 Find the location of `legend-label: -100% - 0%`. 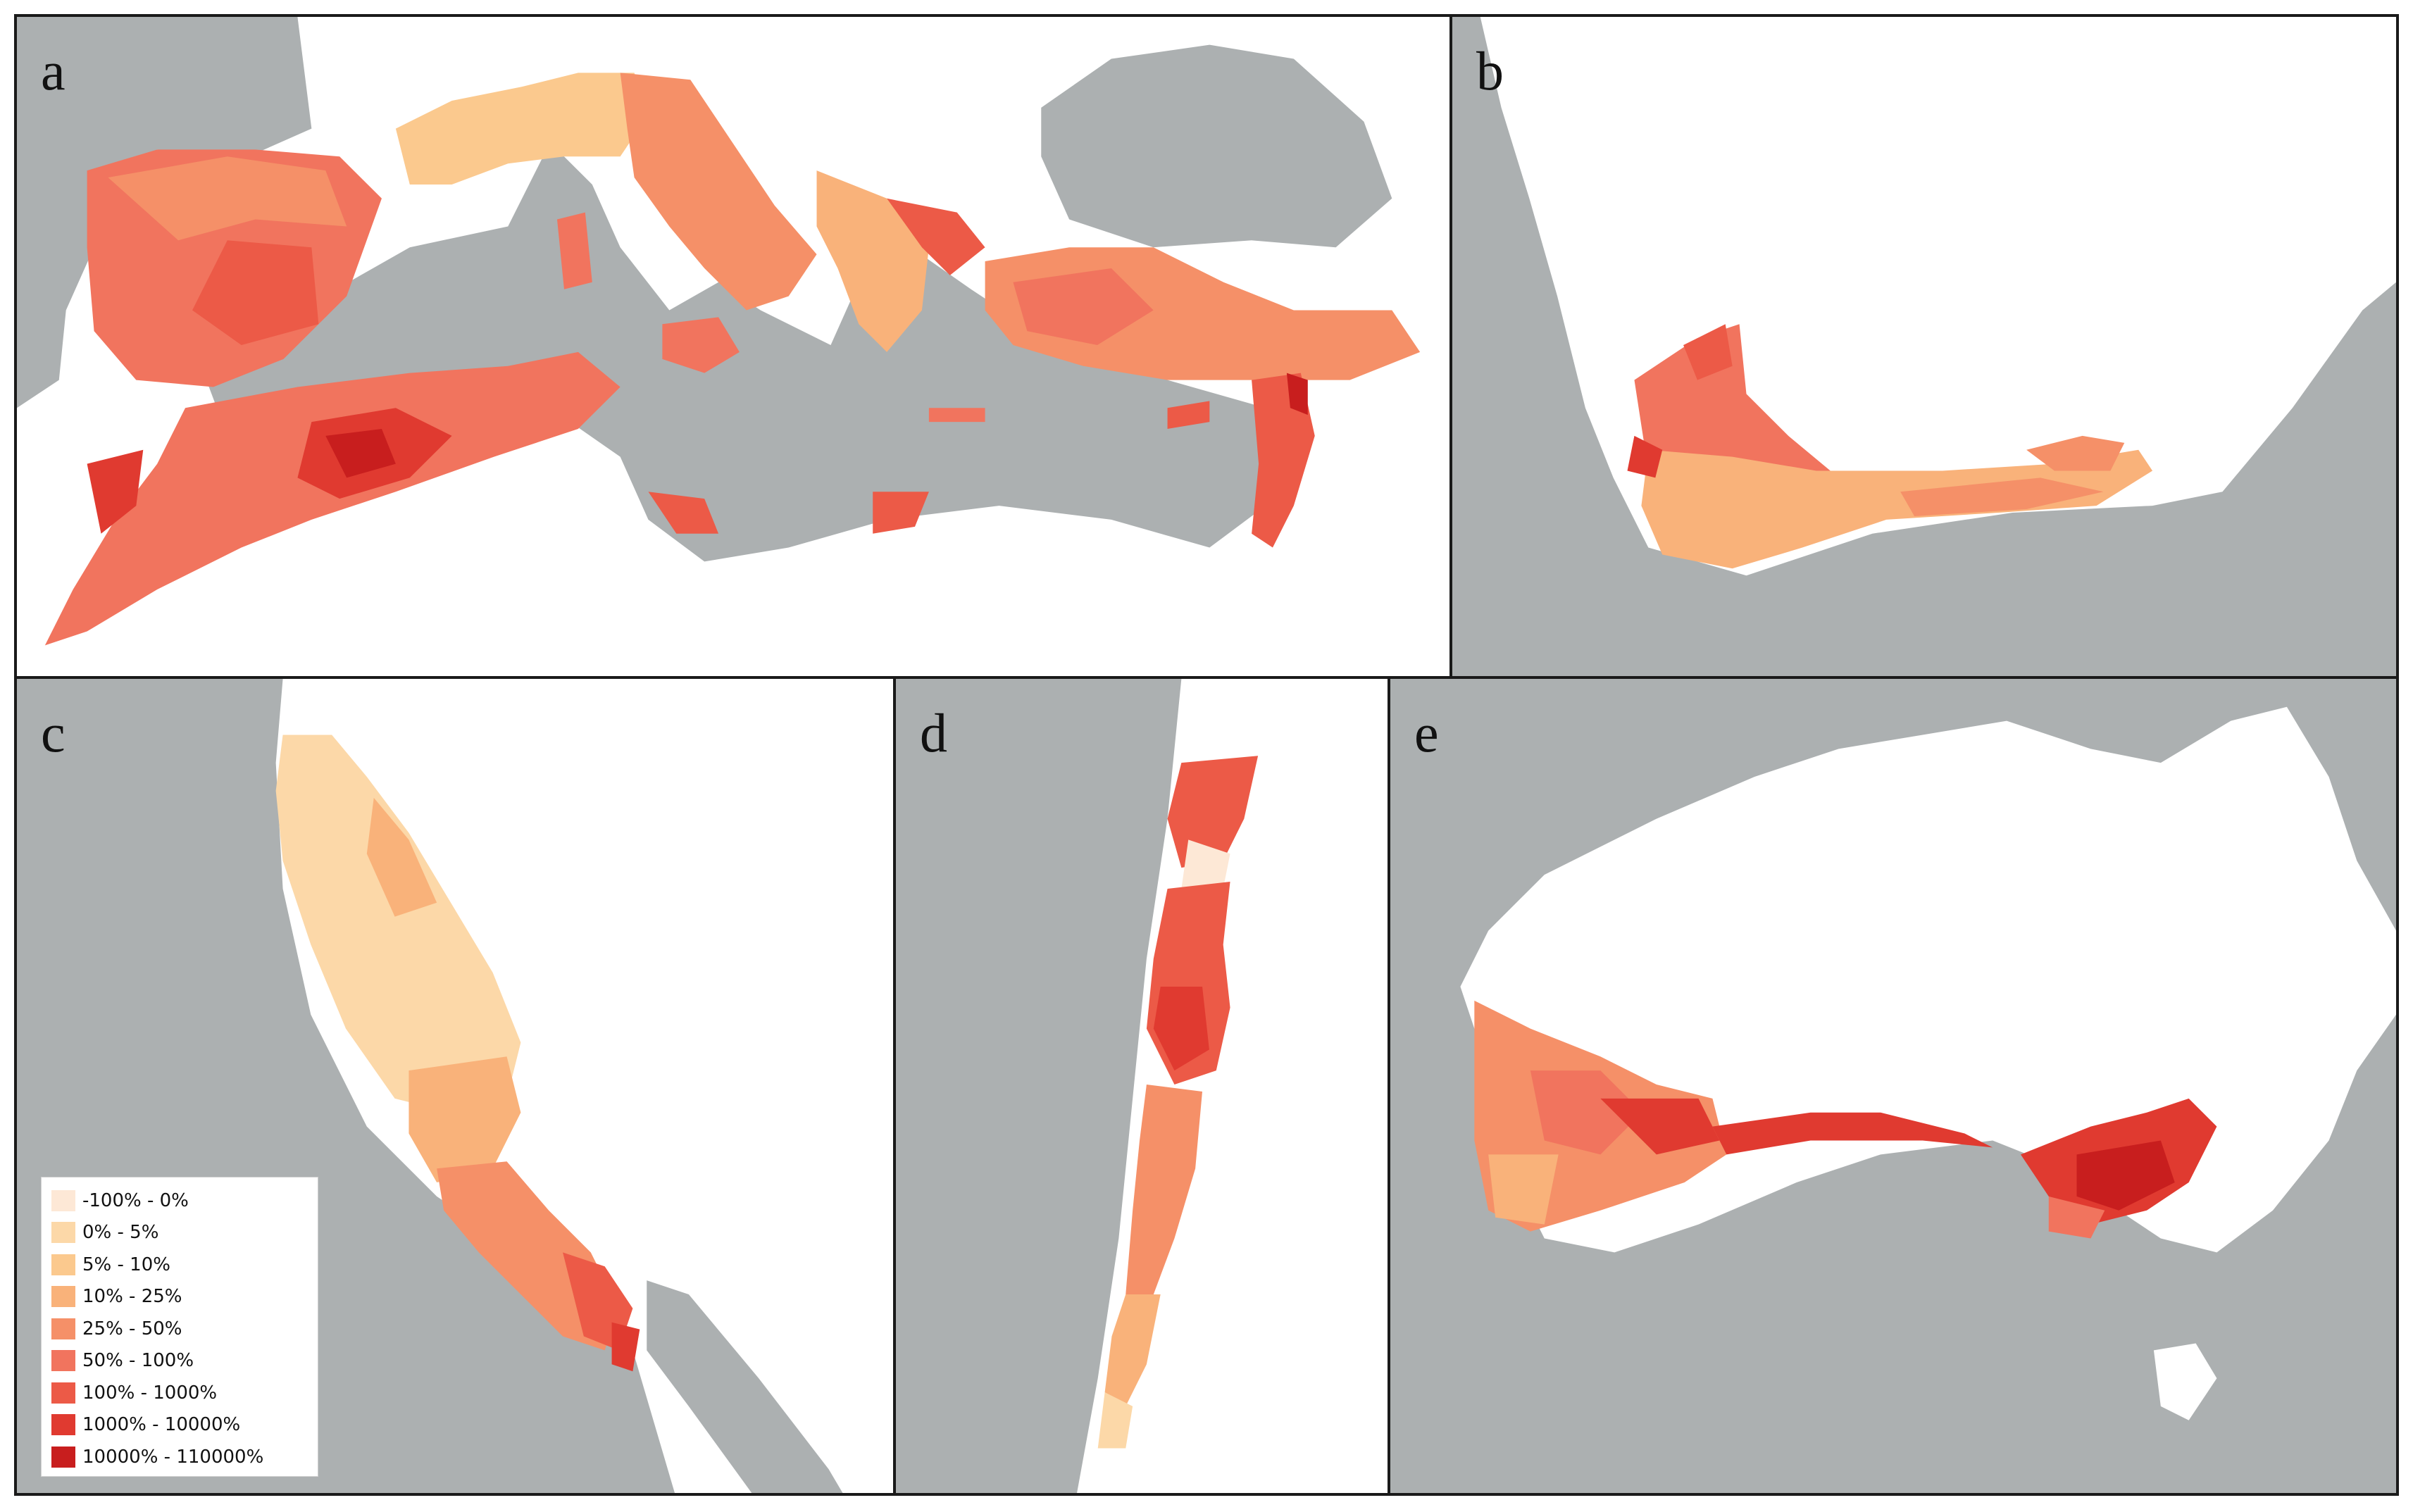

legend-label: -100% - 0% is located at coordinates (135, 1200).